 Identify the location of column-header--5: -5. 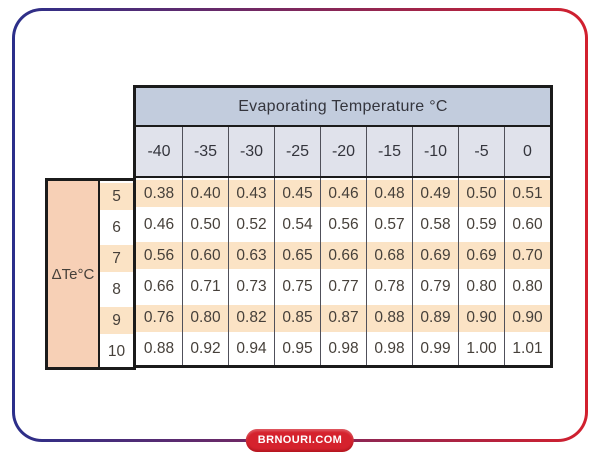
(481, 151).